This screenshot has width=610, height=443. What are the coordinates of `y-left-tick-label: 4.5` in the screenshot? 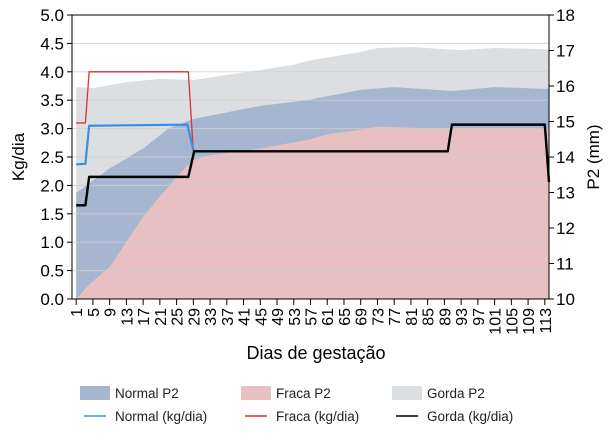 It's located at (52, 43).